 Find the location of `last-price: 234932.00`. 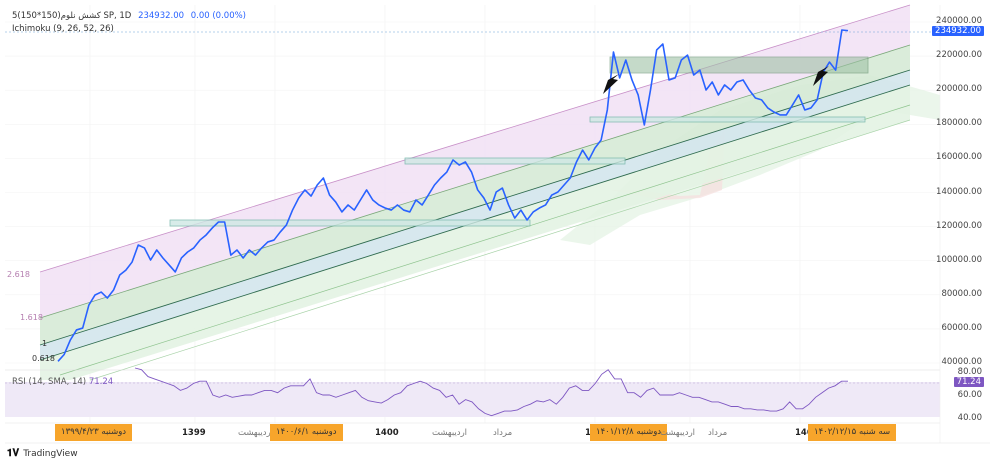

last-price: 234932.00 is located at coordinates (161, 16).